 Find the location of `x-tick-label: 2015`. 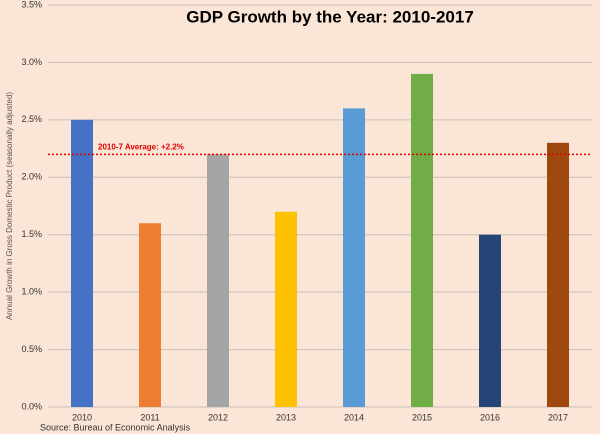

x-tick-label: 2015 is located at coordinates (422, 417).